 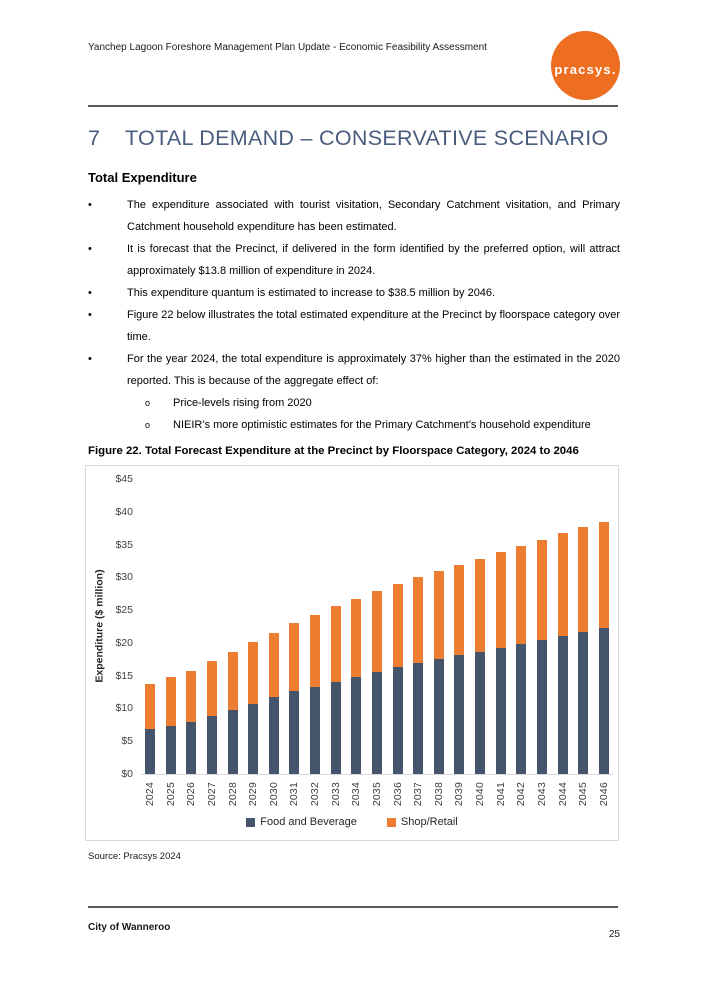 What do you see at coordinates (308, 822) in the screenshot?
I see `legend-label: Food and Beverage` at bounding box center [308, 822].